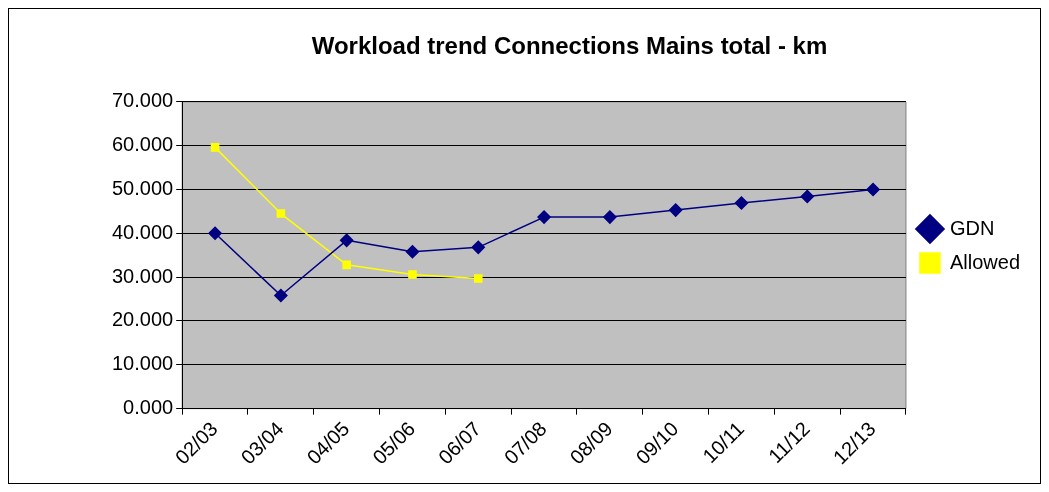  What do you see at coordinates (569, 46) in the screenshot?
I see `chart-title: Workload trend Connections Mains total - km` at bounding box center [569, 46].